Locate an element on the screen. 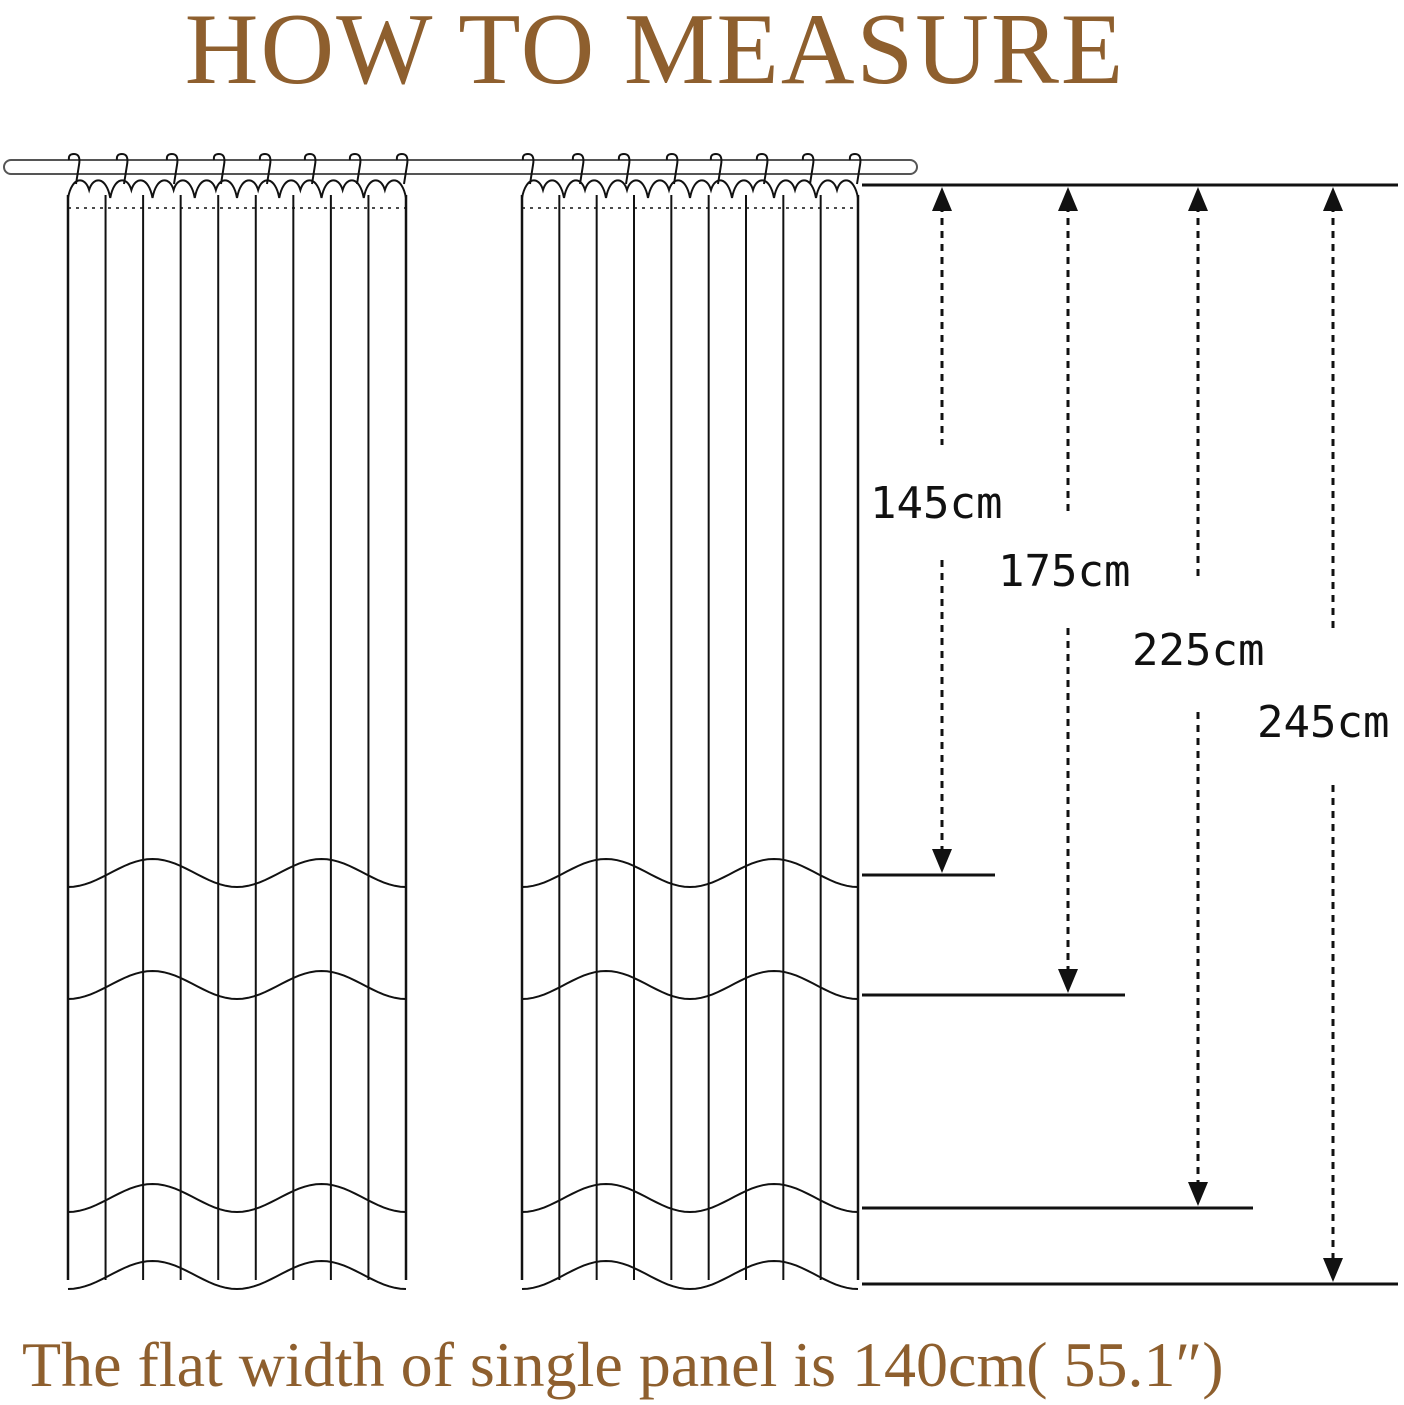 Image resolution: width=1404 pixels, height=1405 pixels. length-label-175: 175cm is located at coordinates (1064, 571).